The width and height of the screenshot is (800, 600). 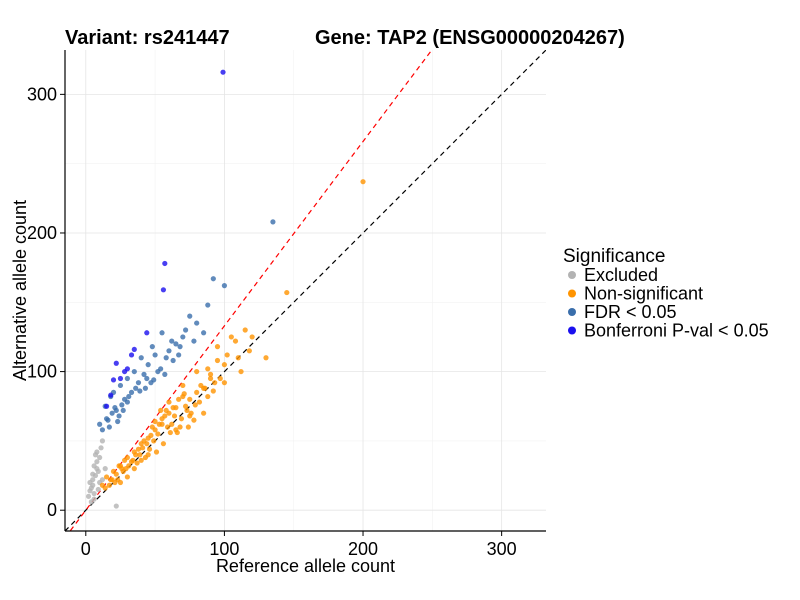 What do you see at coordinates (614, 256) in the screenshot?
I see `legend-title: Significance` at bounding box center [614, 256].